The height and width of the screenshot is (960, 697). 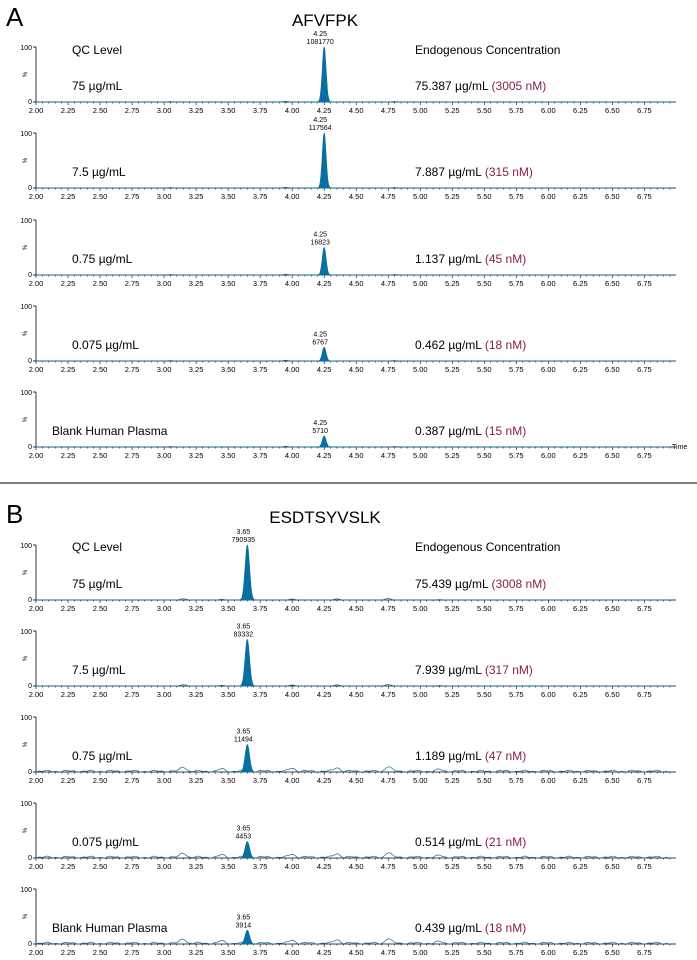 What do you see at coordinates (679, 447) in the screenshot?
I see `x-axis-label: Time` at bounding box center [679, 447].